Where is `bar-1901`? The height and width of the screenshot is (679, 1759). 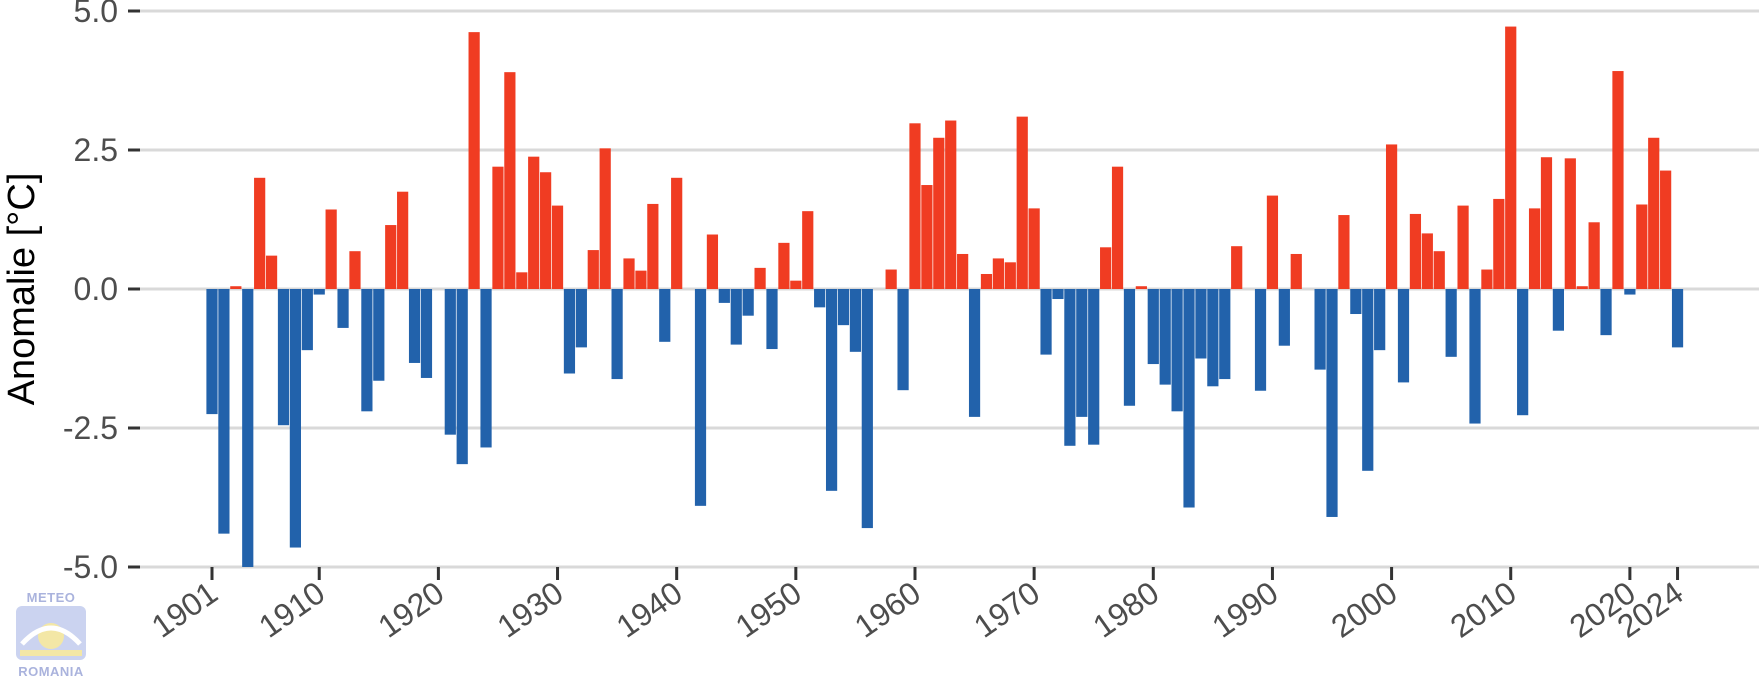
bar-1901 is located at coordinates (212, 352).